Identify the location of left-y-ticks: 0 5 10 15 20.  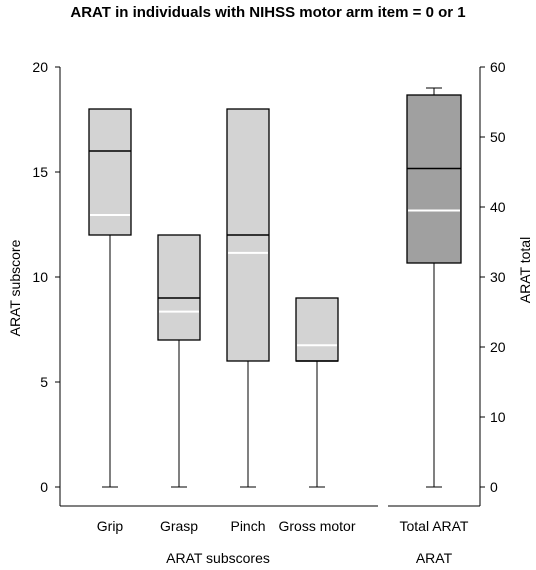
(46, 277).